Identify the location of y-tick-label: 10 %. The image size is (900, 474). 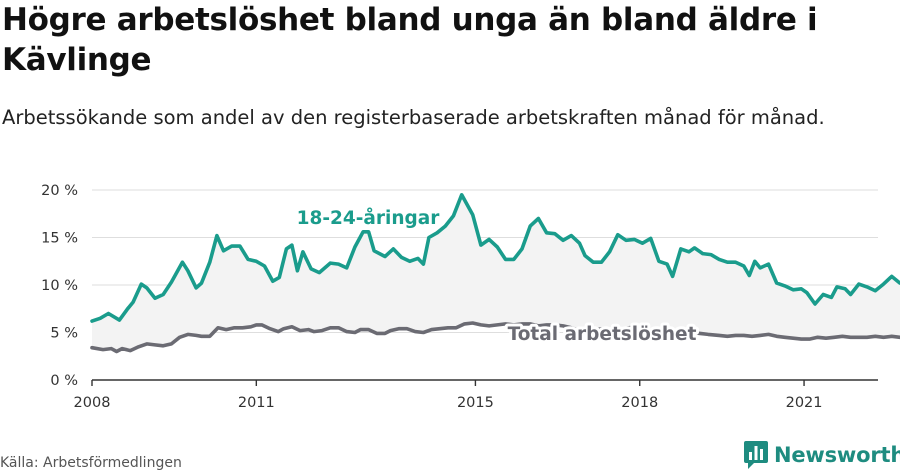
(59, 286).